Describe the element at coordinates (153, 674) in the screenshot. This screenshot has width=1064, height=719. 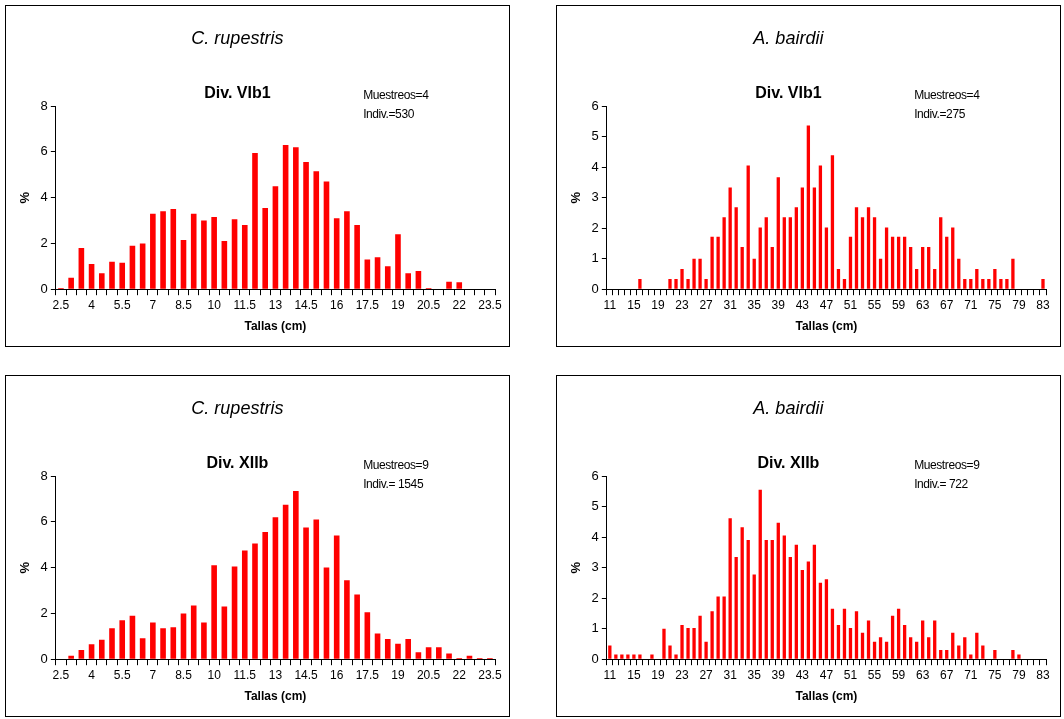
I see `x-tick-label: 7` at that location.